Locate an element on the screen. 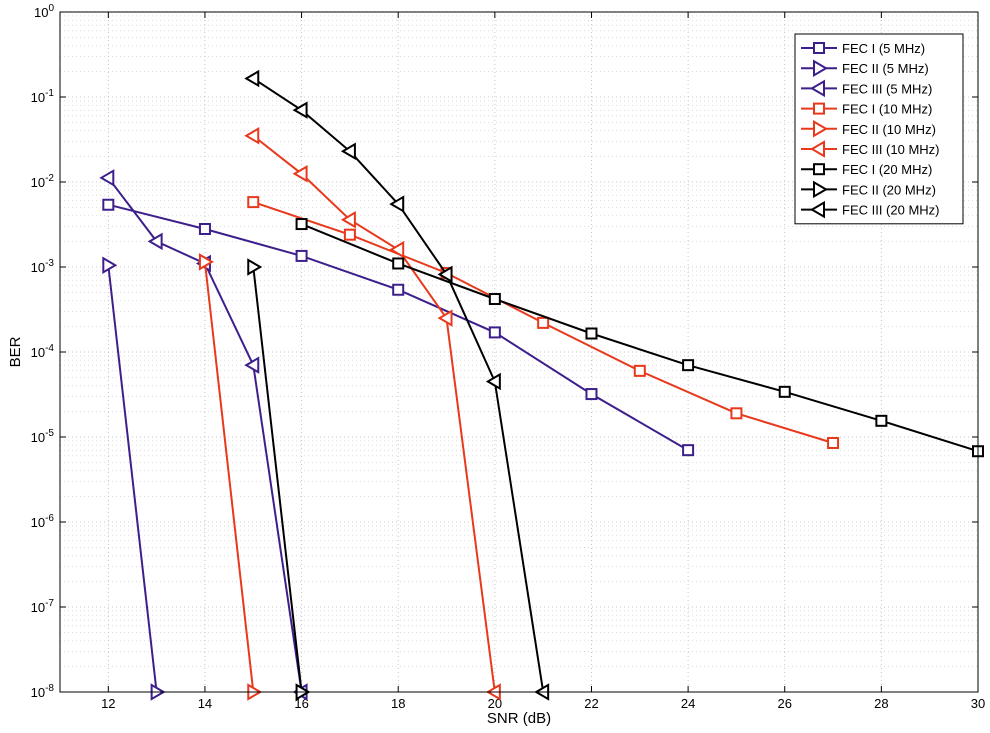 The height and width of the screenshot is (733, 990). x-tick-label: 28 is located at coordinates (881, 703).